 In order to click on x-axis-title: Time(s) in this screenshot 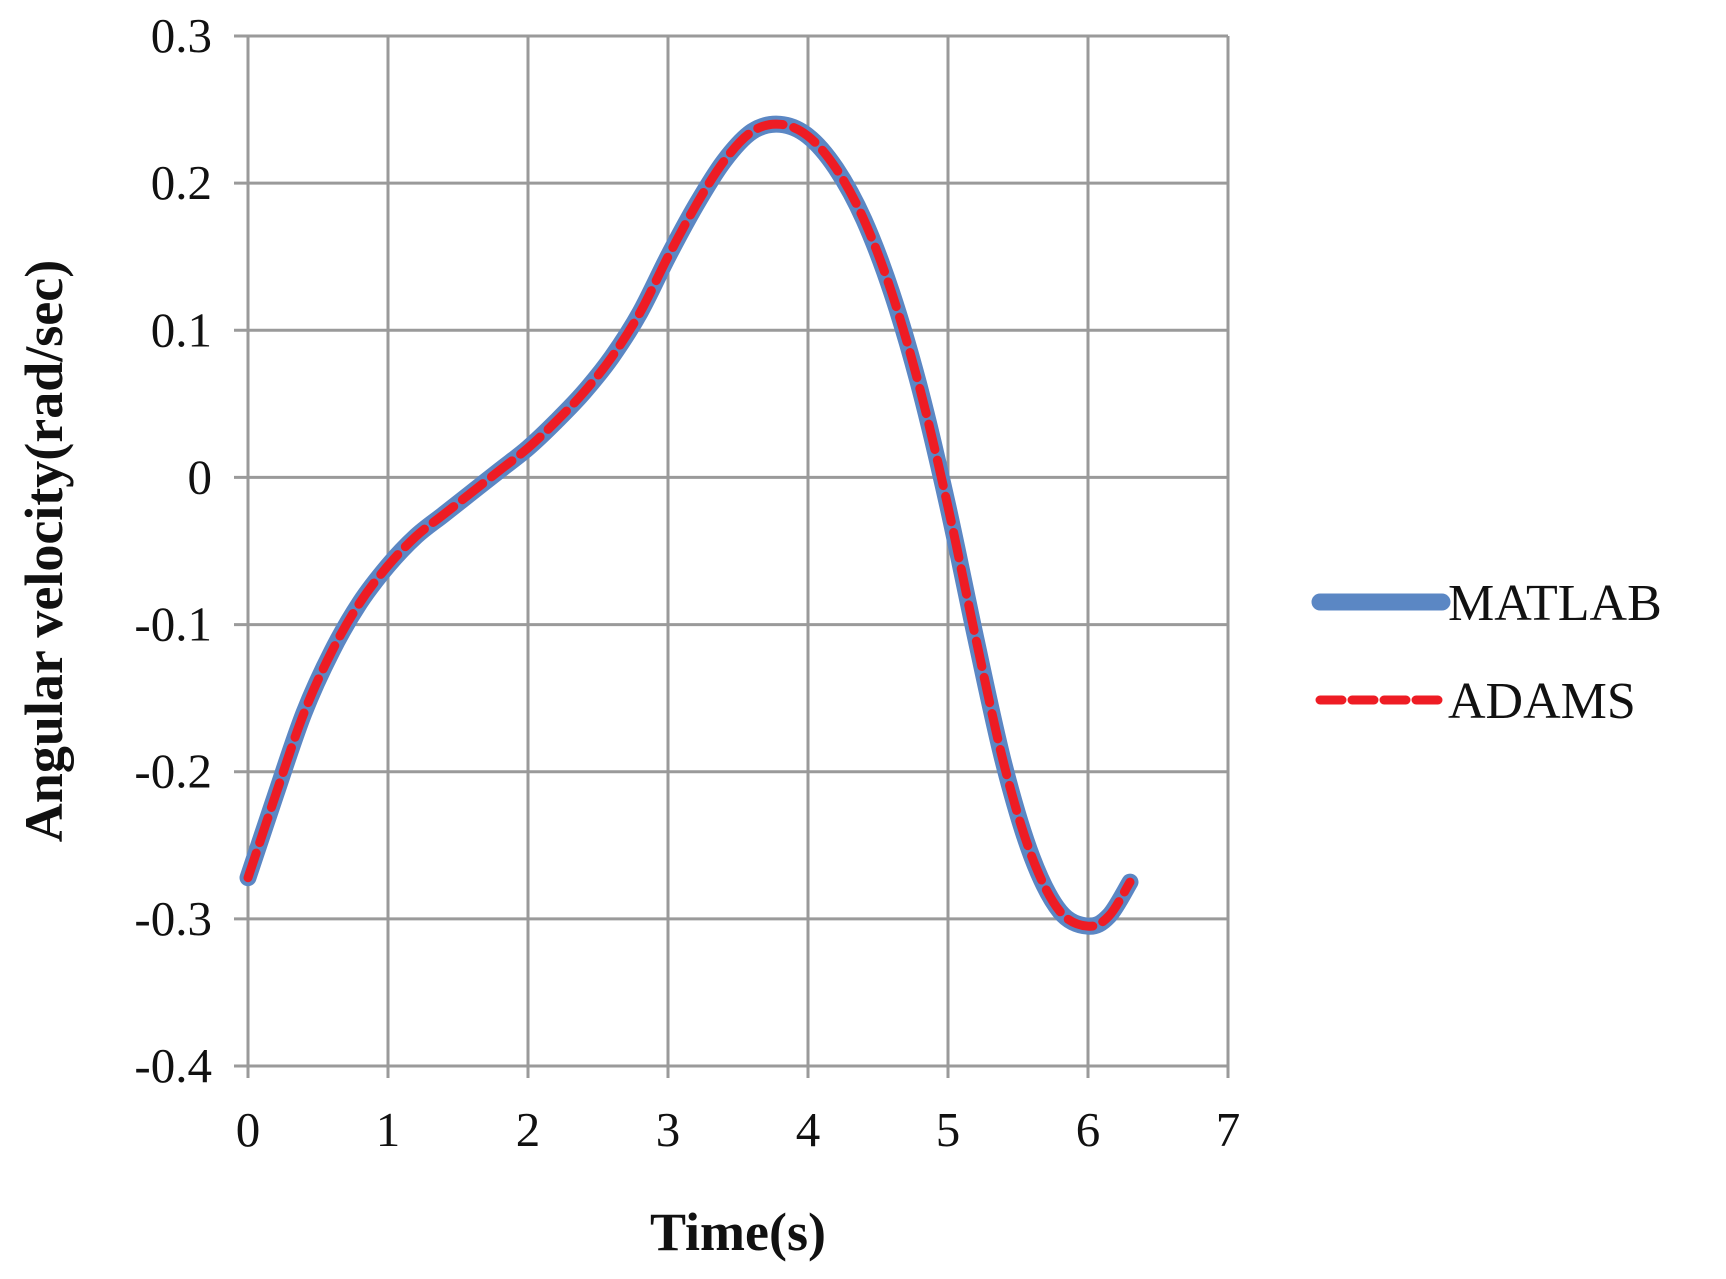, I will do `click(738, 1232)`.